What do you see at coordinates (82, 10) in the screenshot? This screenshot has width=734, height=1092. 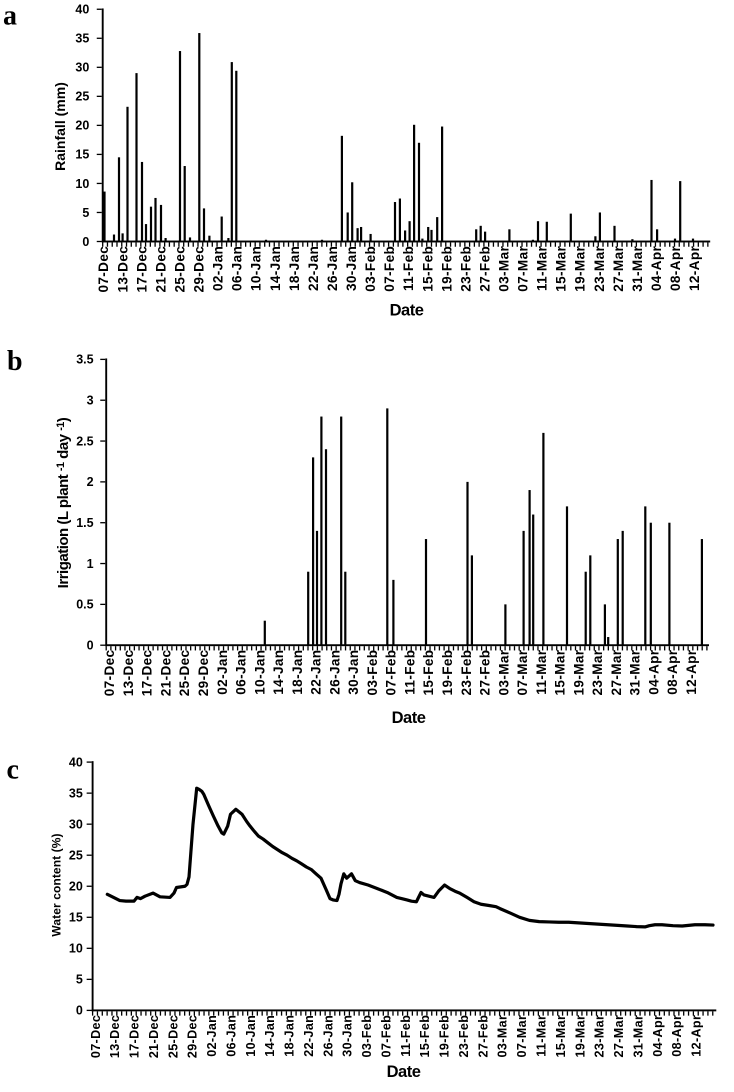 I see `svg-text: 40` at bounding box center [82, 10].